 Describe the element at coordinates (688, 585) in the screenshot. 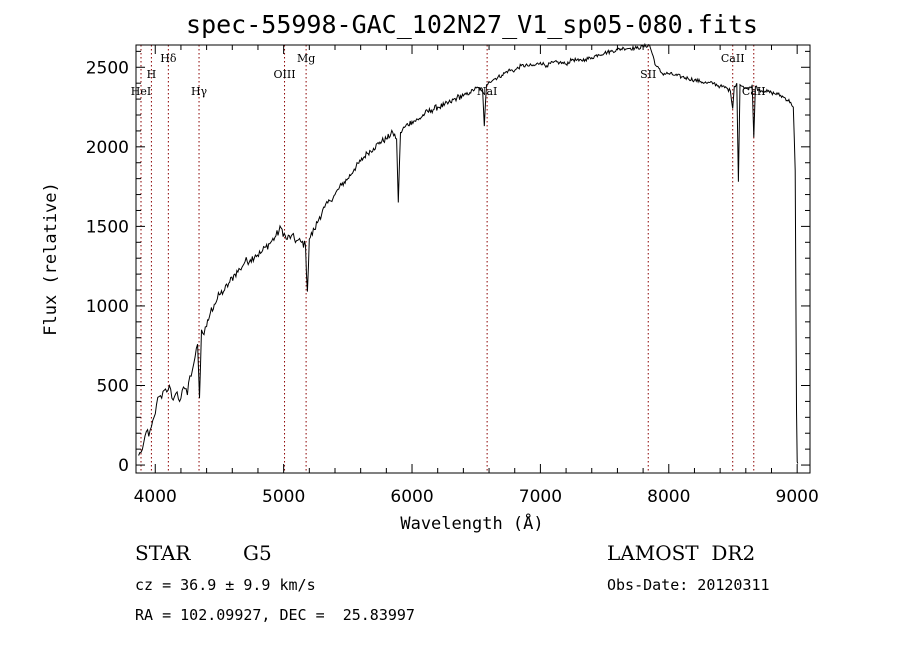

I see `obs-date: Obs-Date: 20120311` at that location.